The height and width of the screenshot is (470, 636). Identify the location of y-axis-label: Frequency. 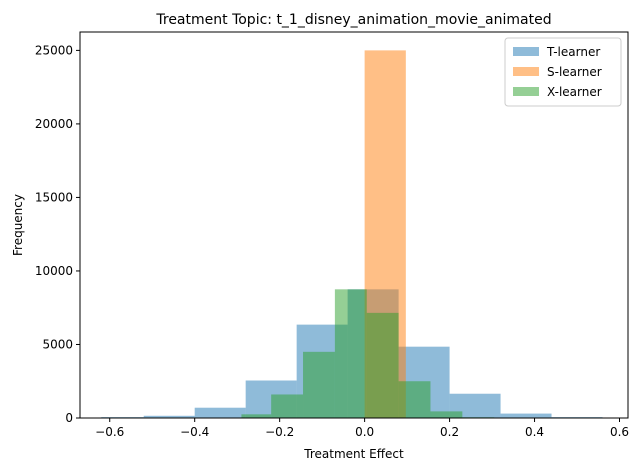
(18, 225).